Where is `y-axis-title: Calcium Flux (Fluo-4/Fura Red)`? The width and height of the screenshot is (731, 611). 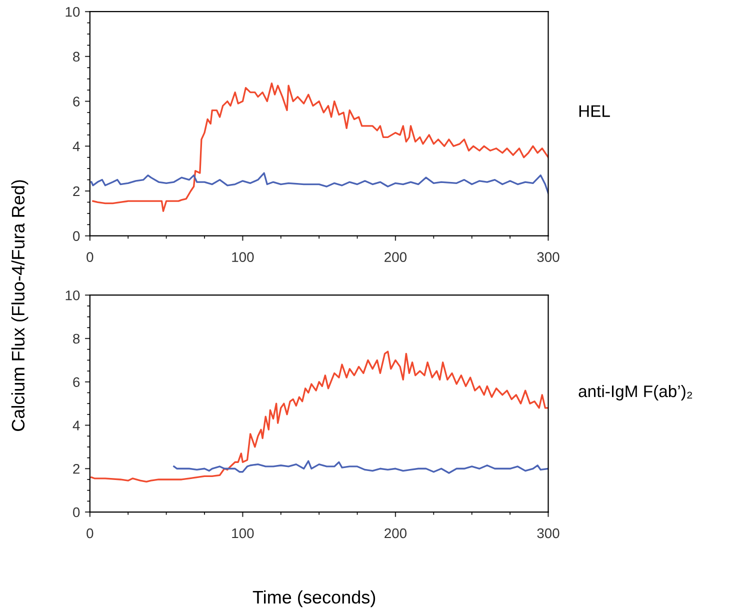
y-axis-title: Calcium Flux (Fluo-4/Fura Red) is located at coordinates (19, 305).